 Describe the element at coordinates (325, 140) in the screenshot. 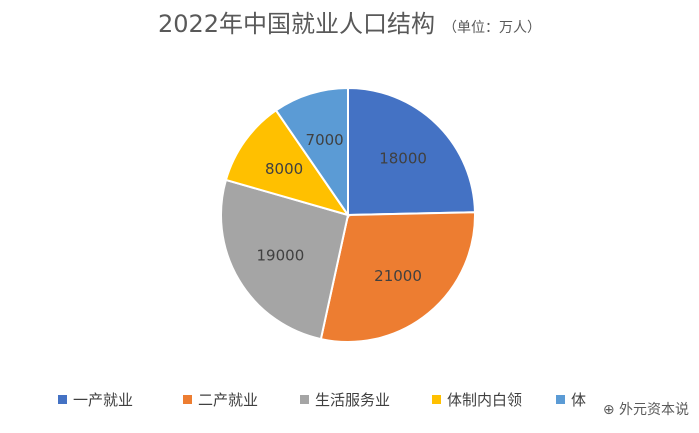

I see `data-label-5: 7000` at that location.